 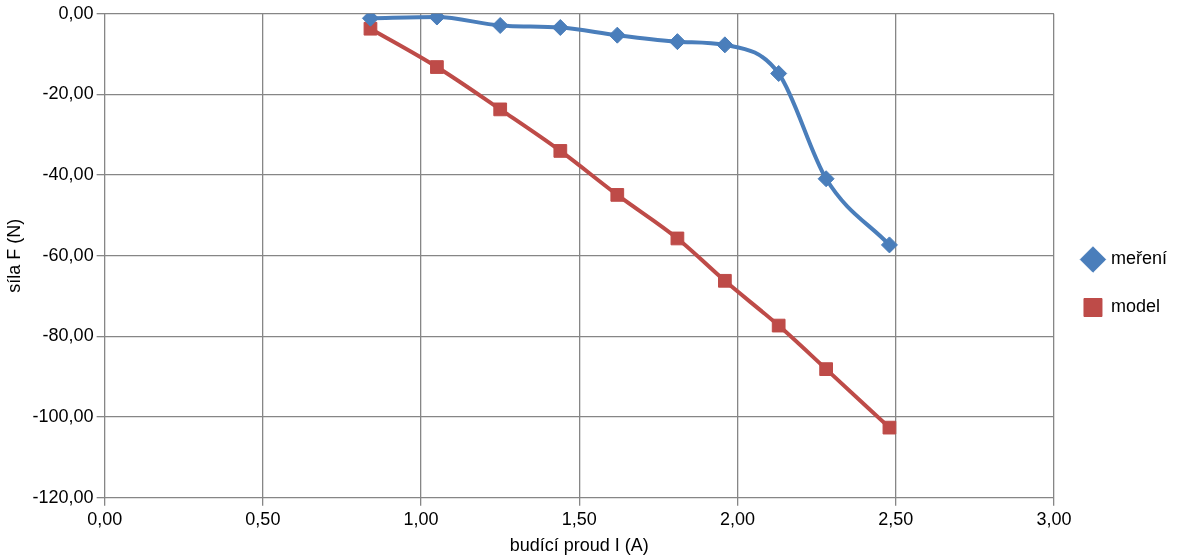 I want to click on x-tick-label: 0,50, so click(x=263, y=518).